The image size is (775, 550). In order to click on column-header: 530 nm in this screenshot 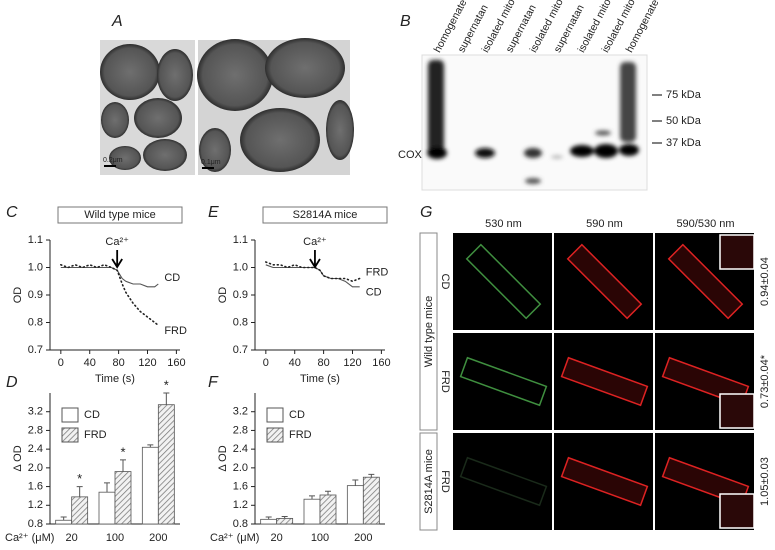, I will do `click(503, 224)`.